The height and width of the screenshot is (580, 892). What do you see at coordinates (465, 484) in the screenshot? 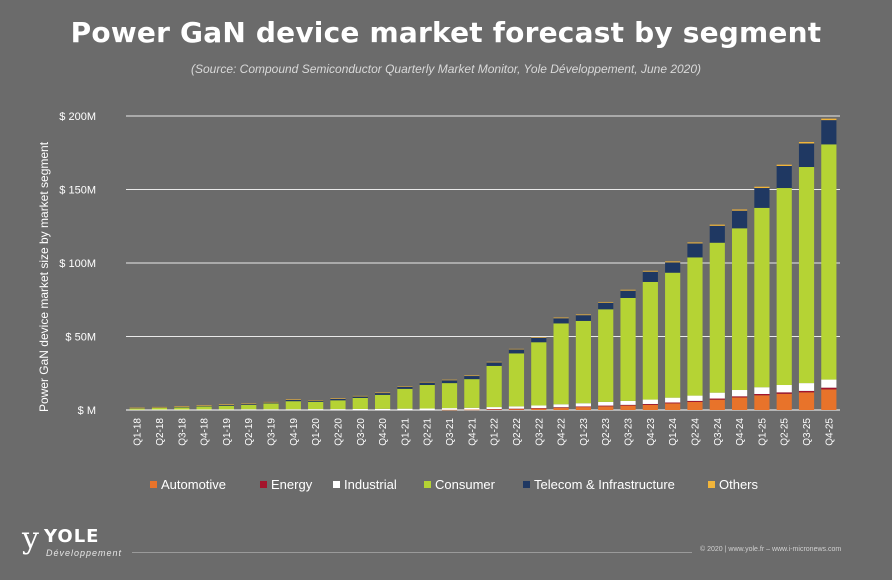
I see `legend-label: Consumer` at bounding box center [465, 484].